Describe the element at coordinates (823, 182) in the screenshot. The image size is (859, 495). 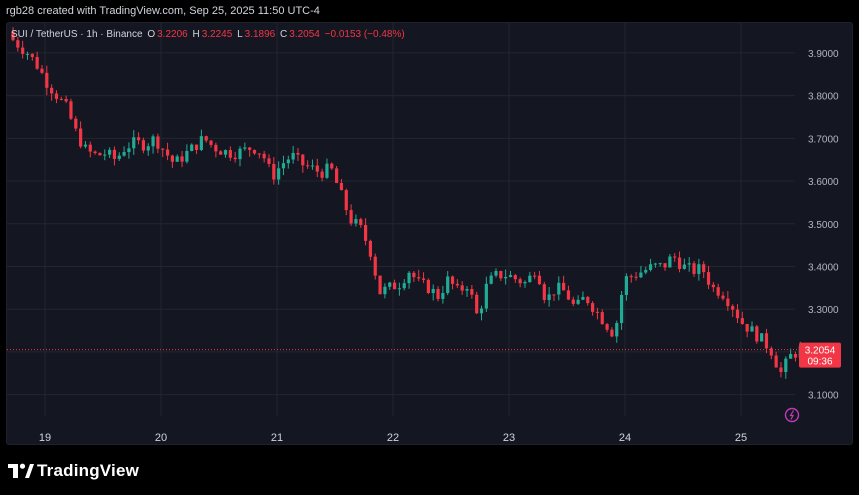
I see `y-tick-label: 3.6000` at that location.